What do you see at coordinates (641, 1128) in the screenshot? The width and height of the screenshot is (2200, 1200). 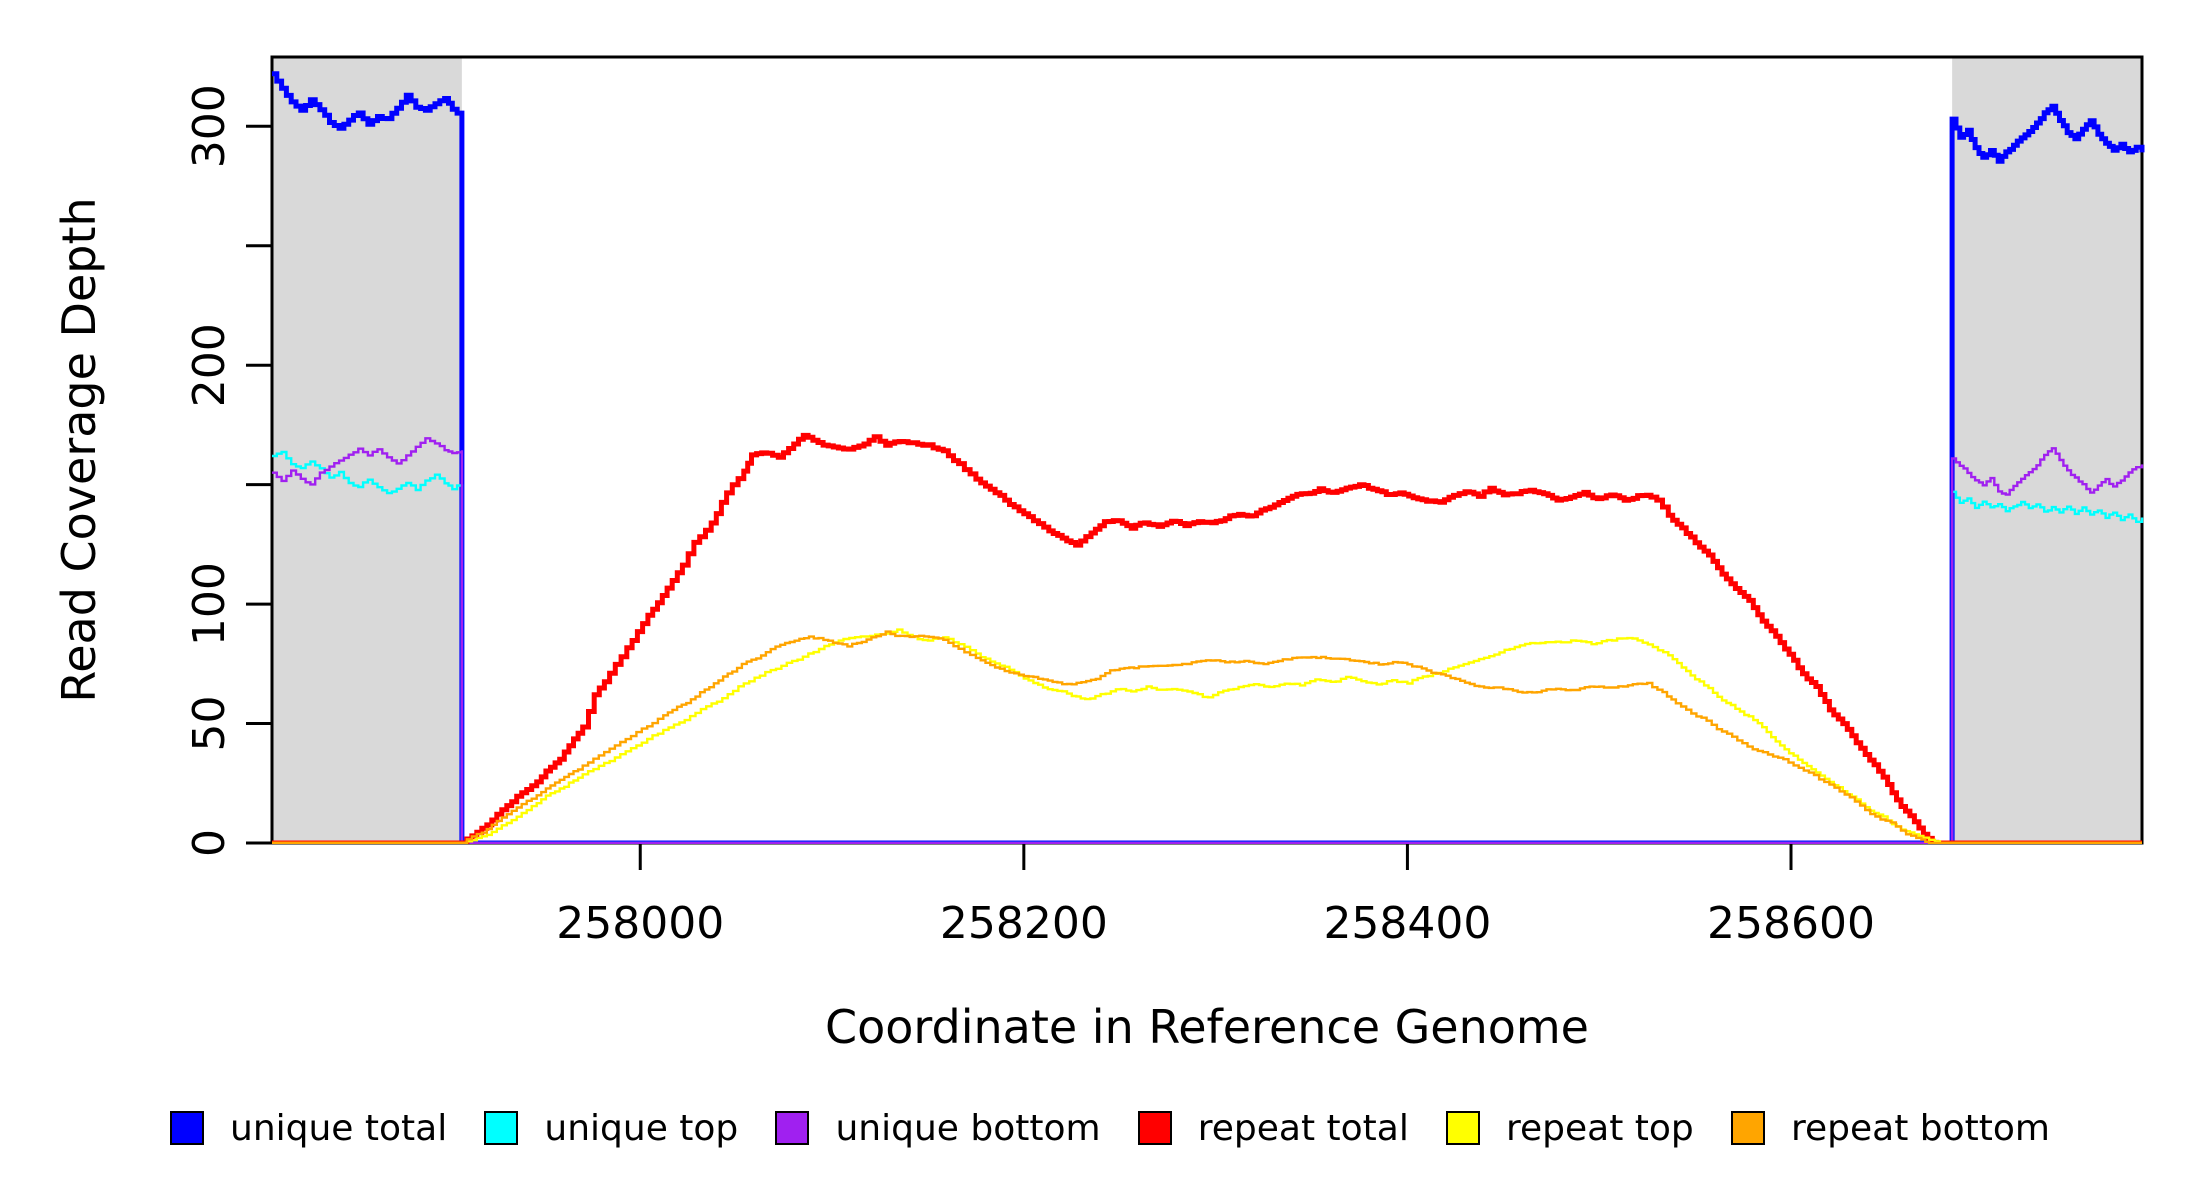 I see `legend-label: unique top` at bounding box center [641, 1128].